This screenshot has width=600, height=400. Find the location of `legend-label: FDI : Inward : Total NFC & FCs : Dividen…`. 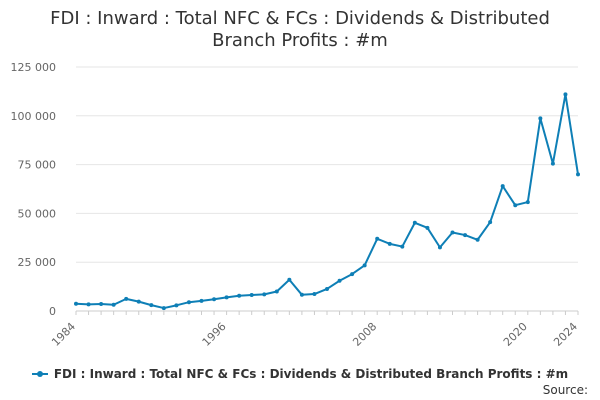

legend-label: FDI : Inward : Total NFC & FCs : Dividen… is located at coordinates (311, 374).